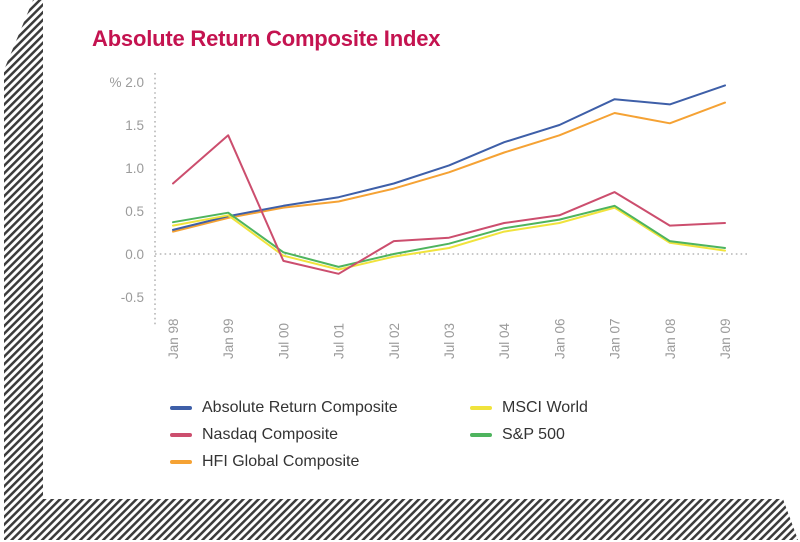 The width and height of the screenshot is (800, 542). I want to click on x-tick-label: Jan 07, so click(615, 338).